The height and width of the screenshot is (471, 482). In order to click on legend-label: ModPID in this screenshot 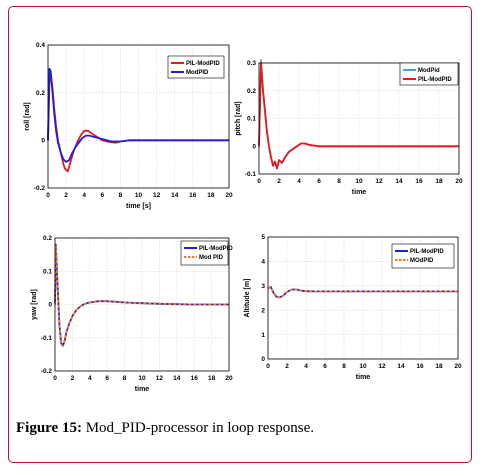, I will do `click(197, 73)`.